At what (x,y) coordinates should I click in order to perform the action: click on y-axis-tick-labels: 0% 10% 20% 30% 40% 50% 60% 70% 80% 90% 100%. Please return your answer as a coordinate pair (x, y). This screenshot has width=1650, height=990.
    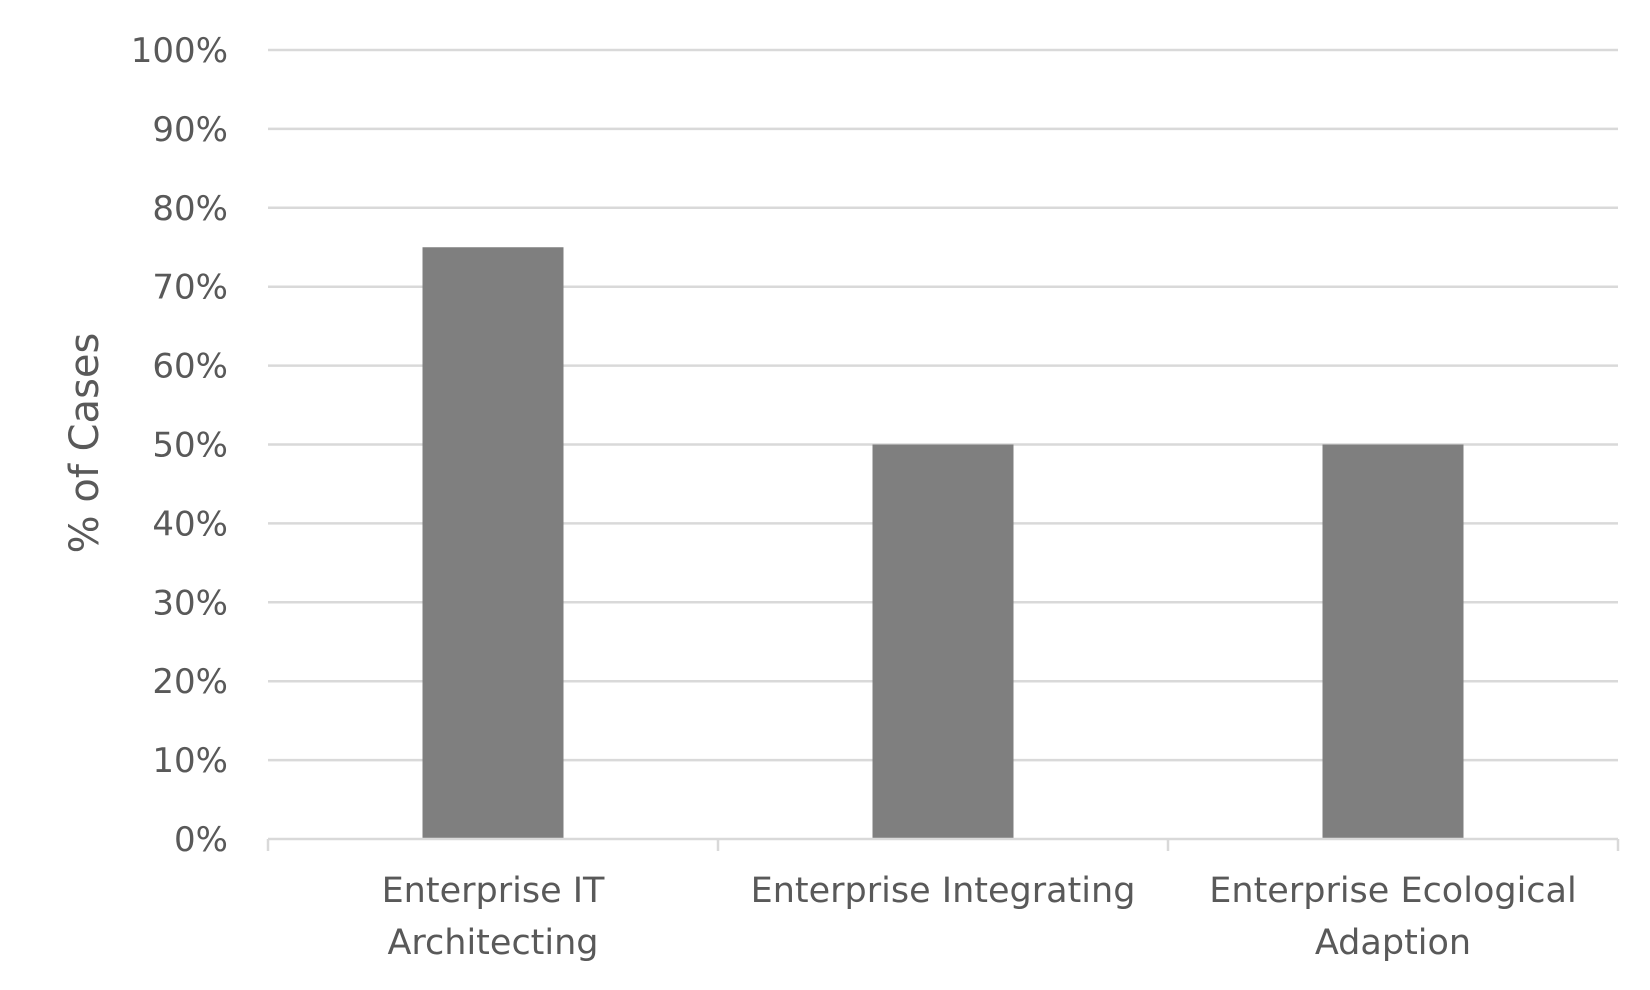
    Looking at the image, I should click on (179, 445).